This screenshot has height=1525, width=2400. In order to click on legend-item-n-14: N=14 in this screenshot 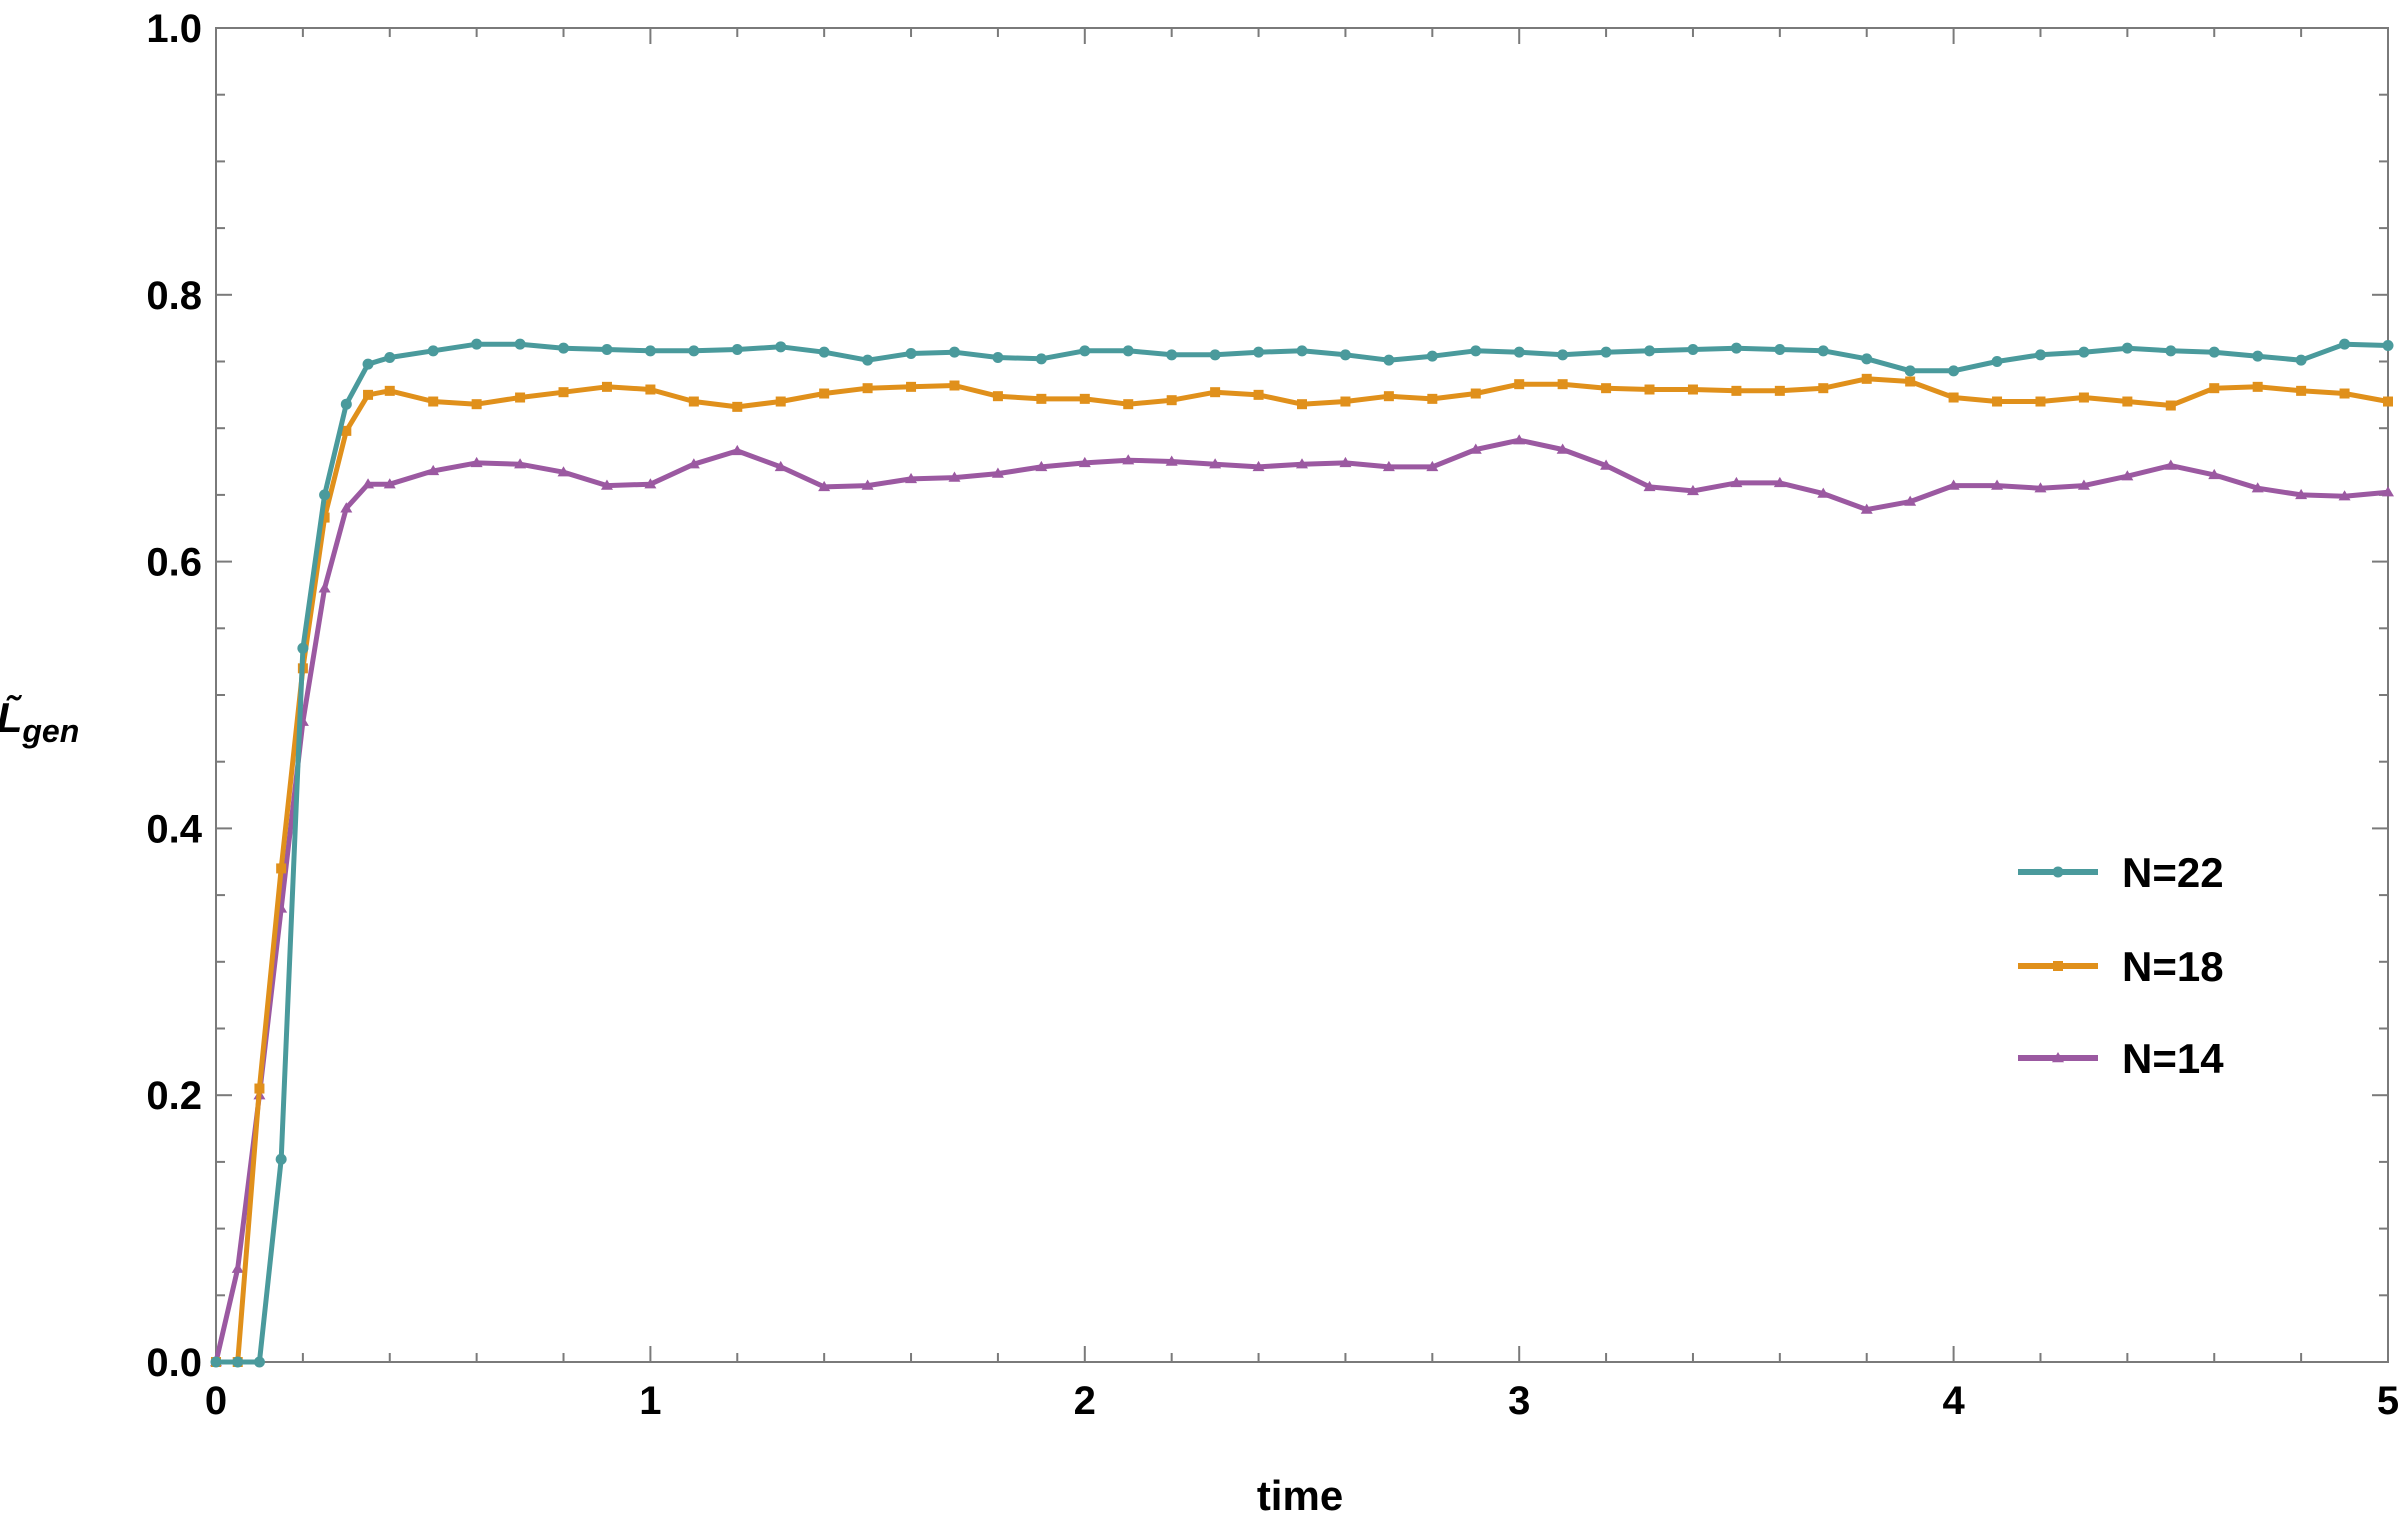, I will do `click(2121, 1058)`.